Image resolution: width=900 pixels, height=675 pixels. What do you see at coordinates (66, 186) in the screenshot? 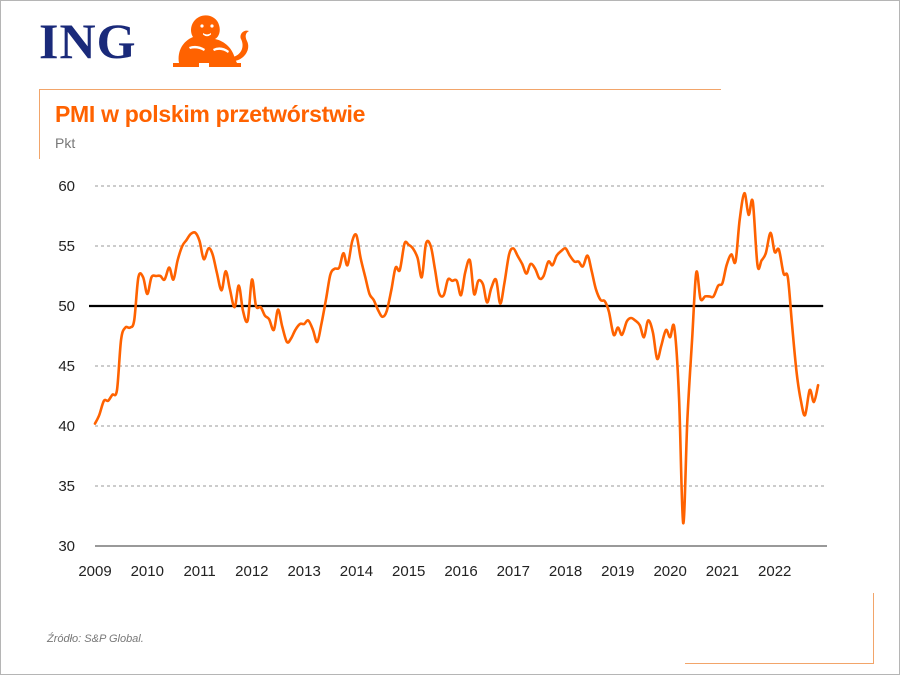
I see `y-tick-label-60: 60` at bounding box center [66, 186].